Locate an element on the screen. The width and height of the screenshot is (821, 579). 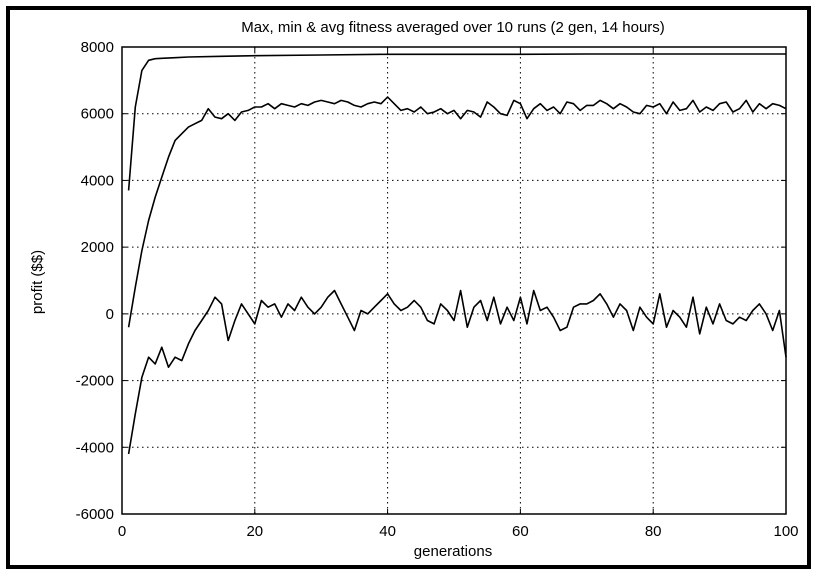
y-tick-label: 4000 is located at coordinates (97, 180).